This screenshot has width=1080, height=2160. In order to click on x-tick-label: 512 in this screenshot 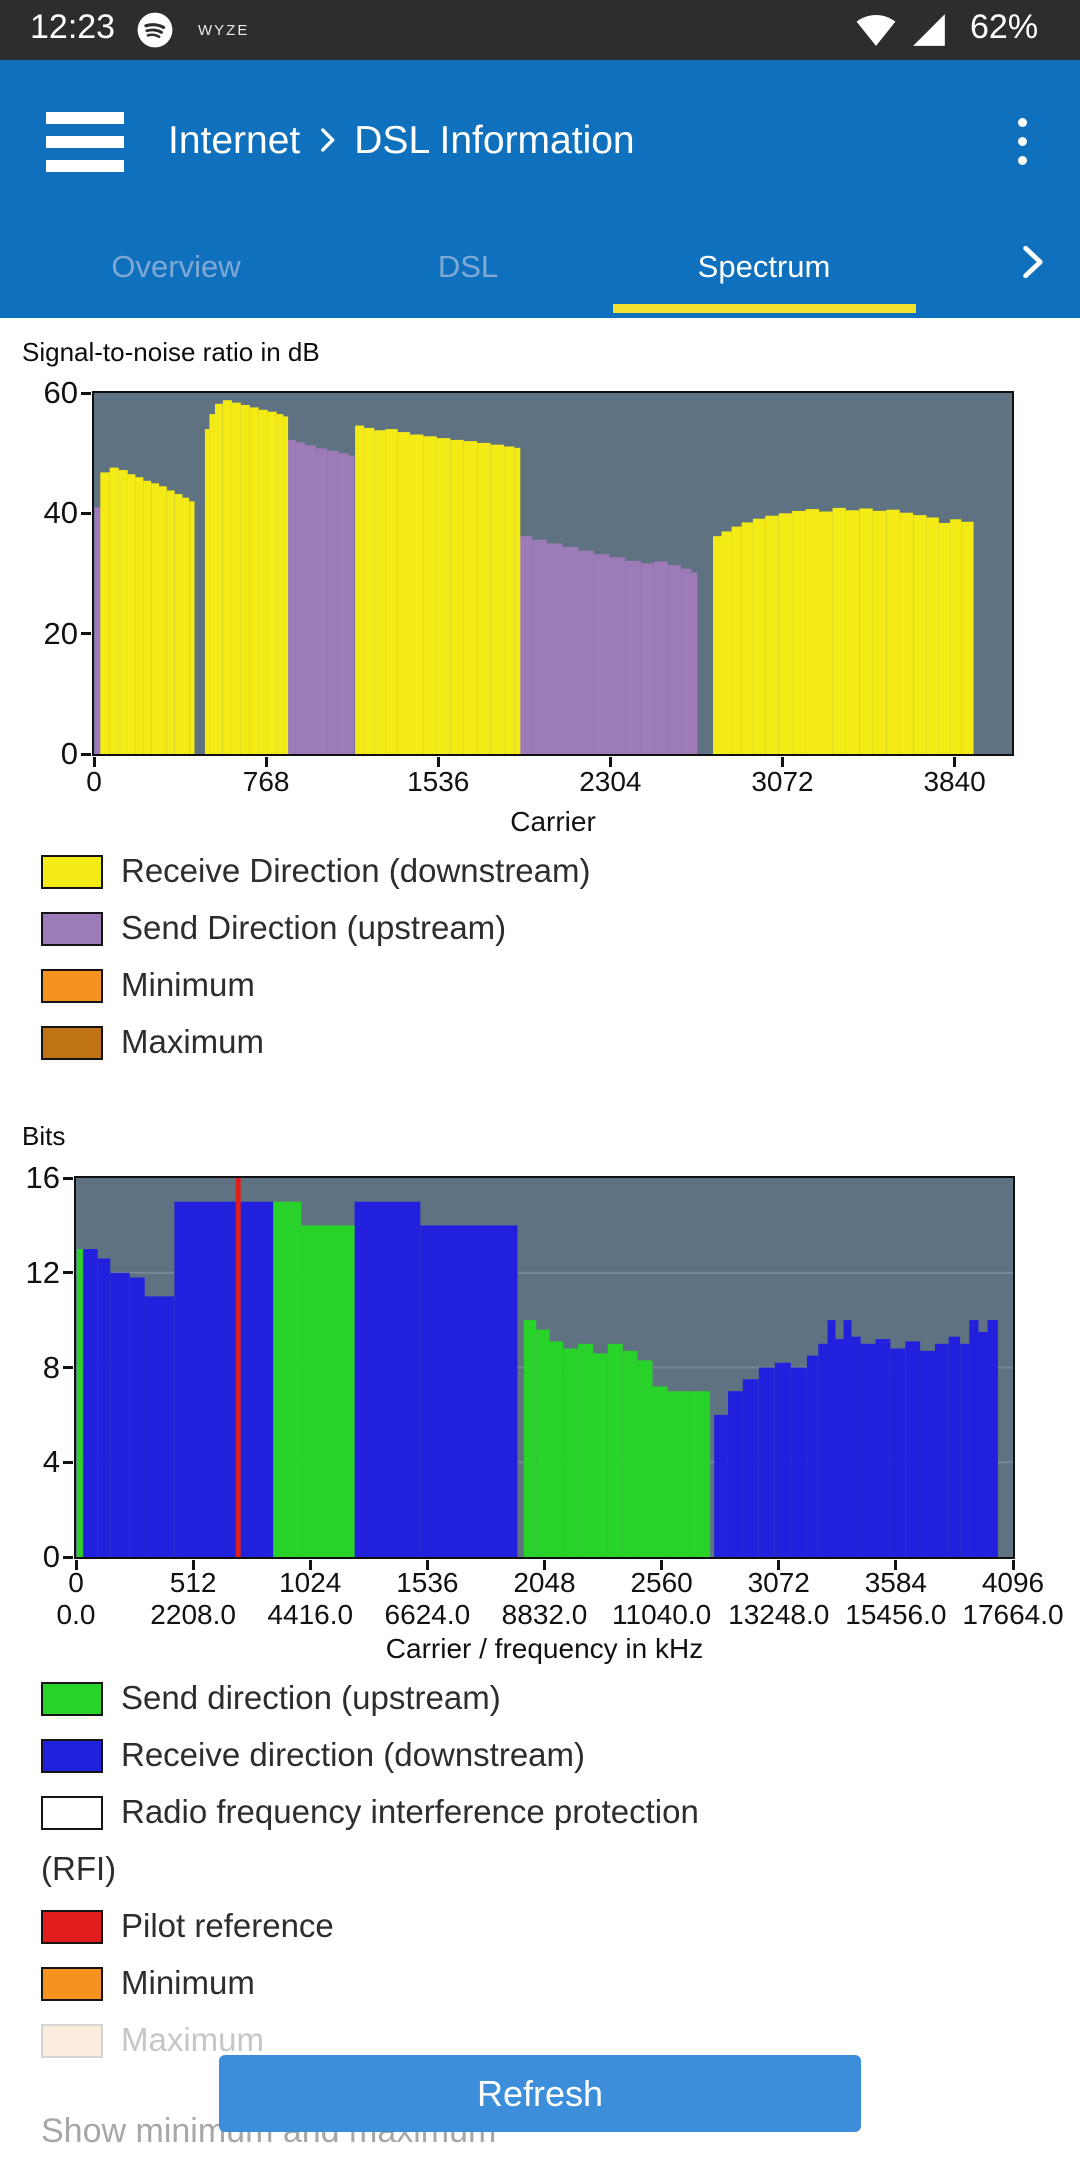, I will do `click(193, 1582)`.